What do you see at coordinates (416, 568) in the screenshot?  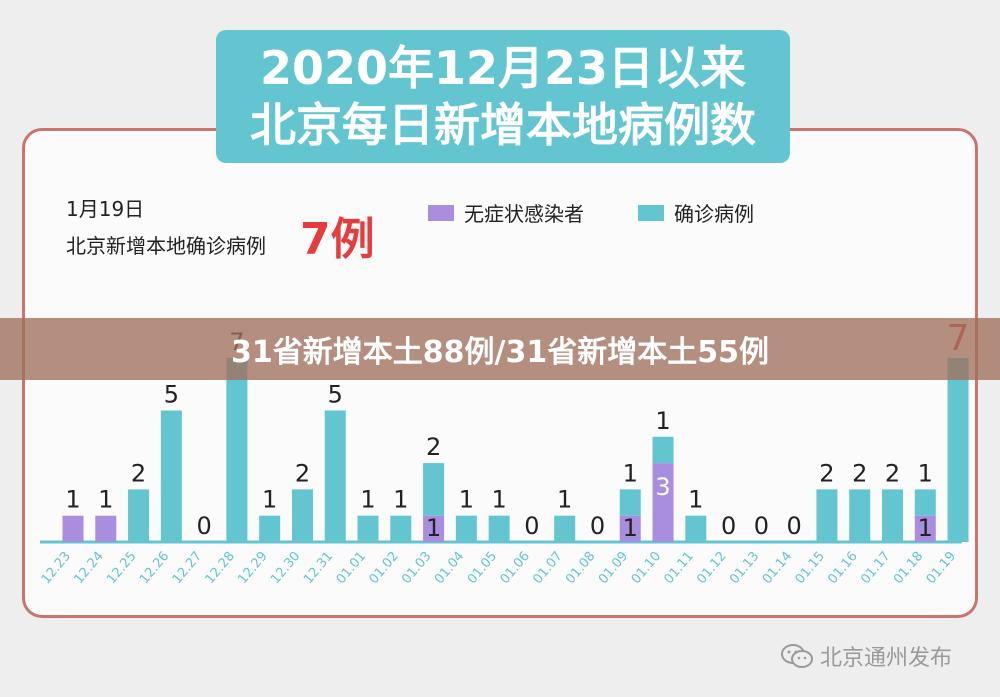 I see `x-tick-label: 01.03` at bounding box center [416, 568].